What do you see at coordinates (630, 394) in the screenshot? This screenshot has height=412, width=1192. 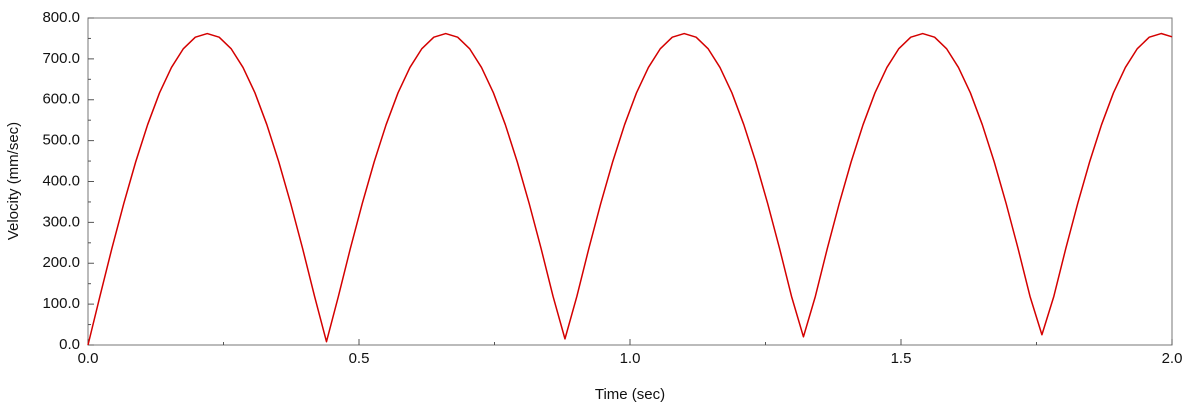 I see `x-axis-title: Time (sec)` at bounding box center [630, 394].